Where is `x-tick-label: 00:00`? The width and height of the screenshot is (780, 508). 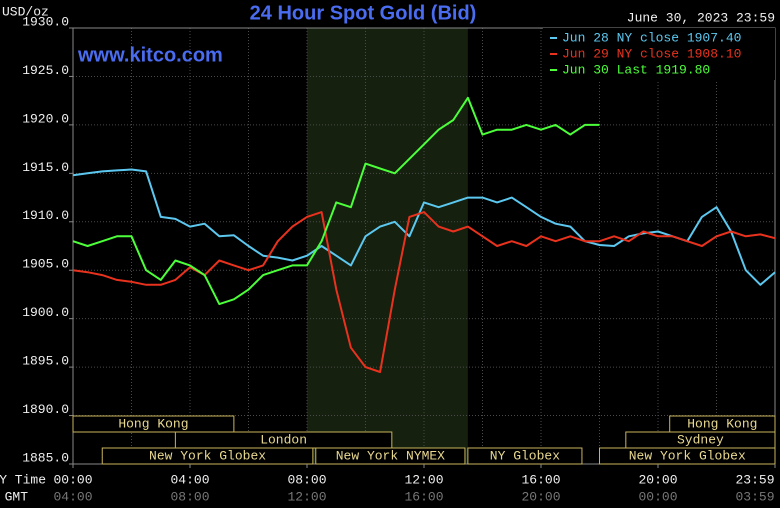 x-tick-label: 00:00 is located at coordinates (72, 479).